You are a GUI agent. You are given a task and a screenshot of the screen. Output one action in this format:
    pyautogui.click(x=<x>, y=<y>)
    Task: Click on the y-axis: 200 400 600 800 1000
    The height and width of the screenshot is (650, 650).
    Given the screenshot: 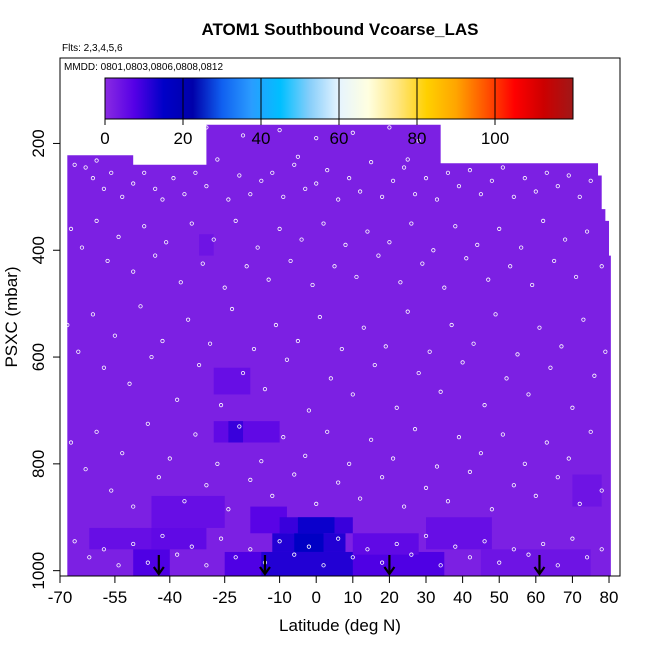 What is the action you would take?
    pyautogui.click(x=44, y=359)
    